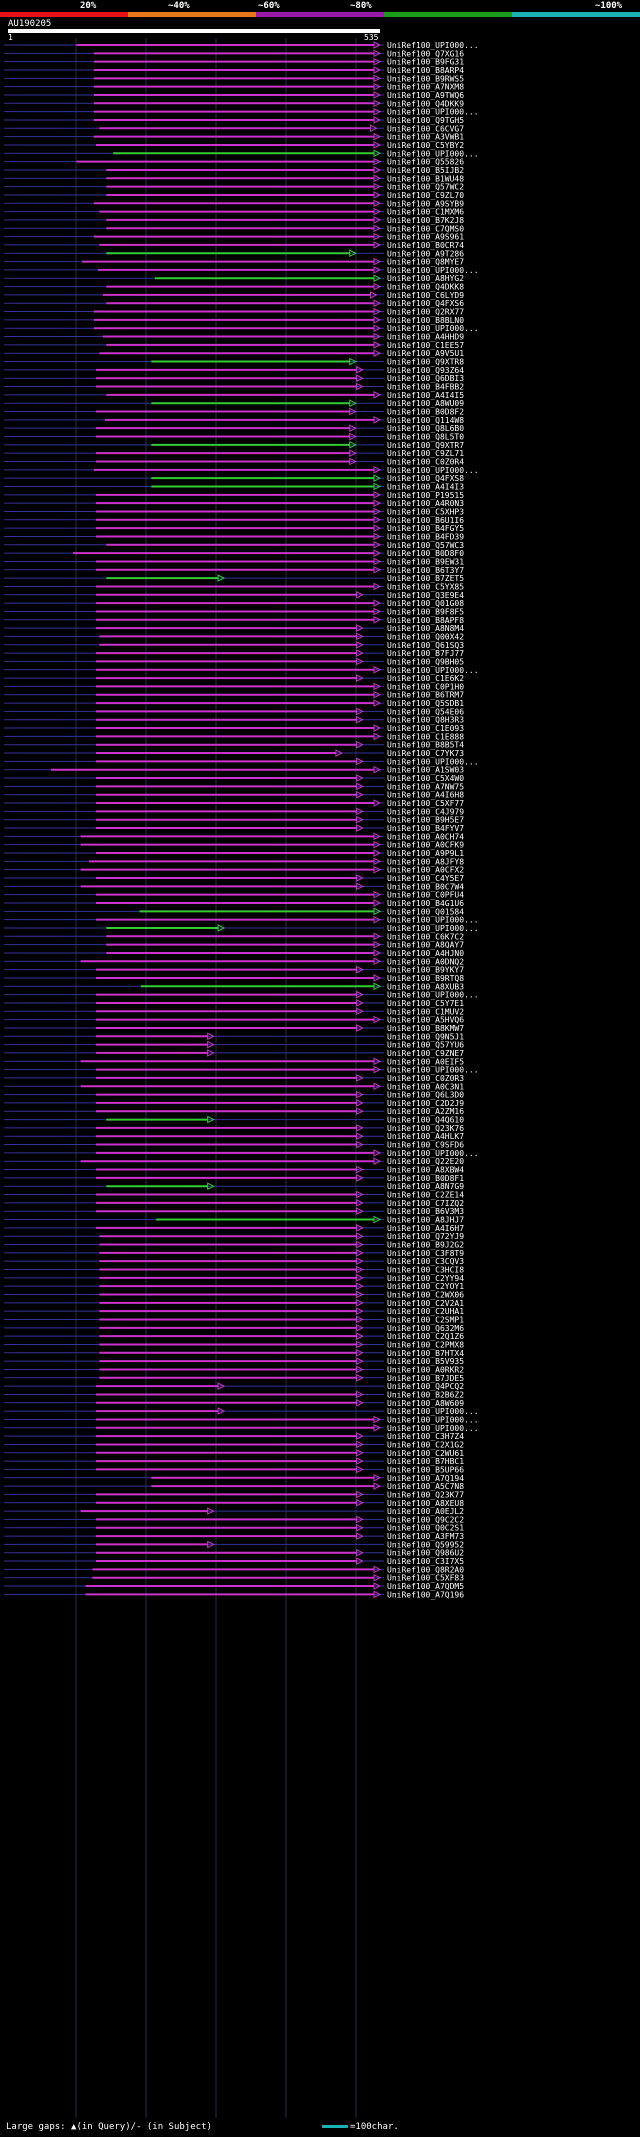 The height and width of the screenshot is (2137, 640). Describe the element at coordinates (234, 1478) in the screenshot. I see `hit-row: UniRef100_A7Q194` at that location.